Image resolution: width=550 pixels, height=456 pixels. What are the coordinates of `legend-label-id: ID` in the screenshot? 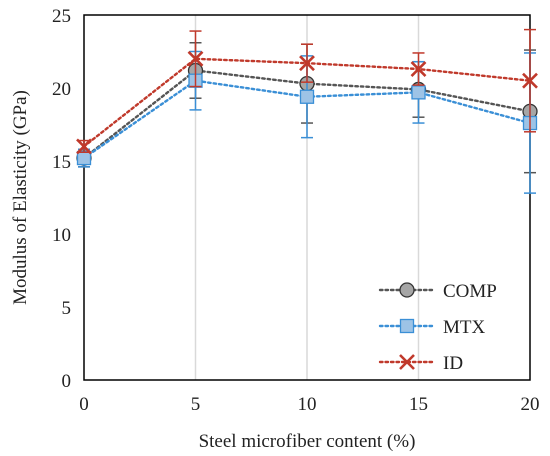 It's located at (453, 363).